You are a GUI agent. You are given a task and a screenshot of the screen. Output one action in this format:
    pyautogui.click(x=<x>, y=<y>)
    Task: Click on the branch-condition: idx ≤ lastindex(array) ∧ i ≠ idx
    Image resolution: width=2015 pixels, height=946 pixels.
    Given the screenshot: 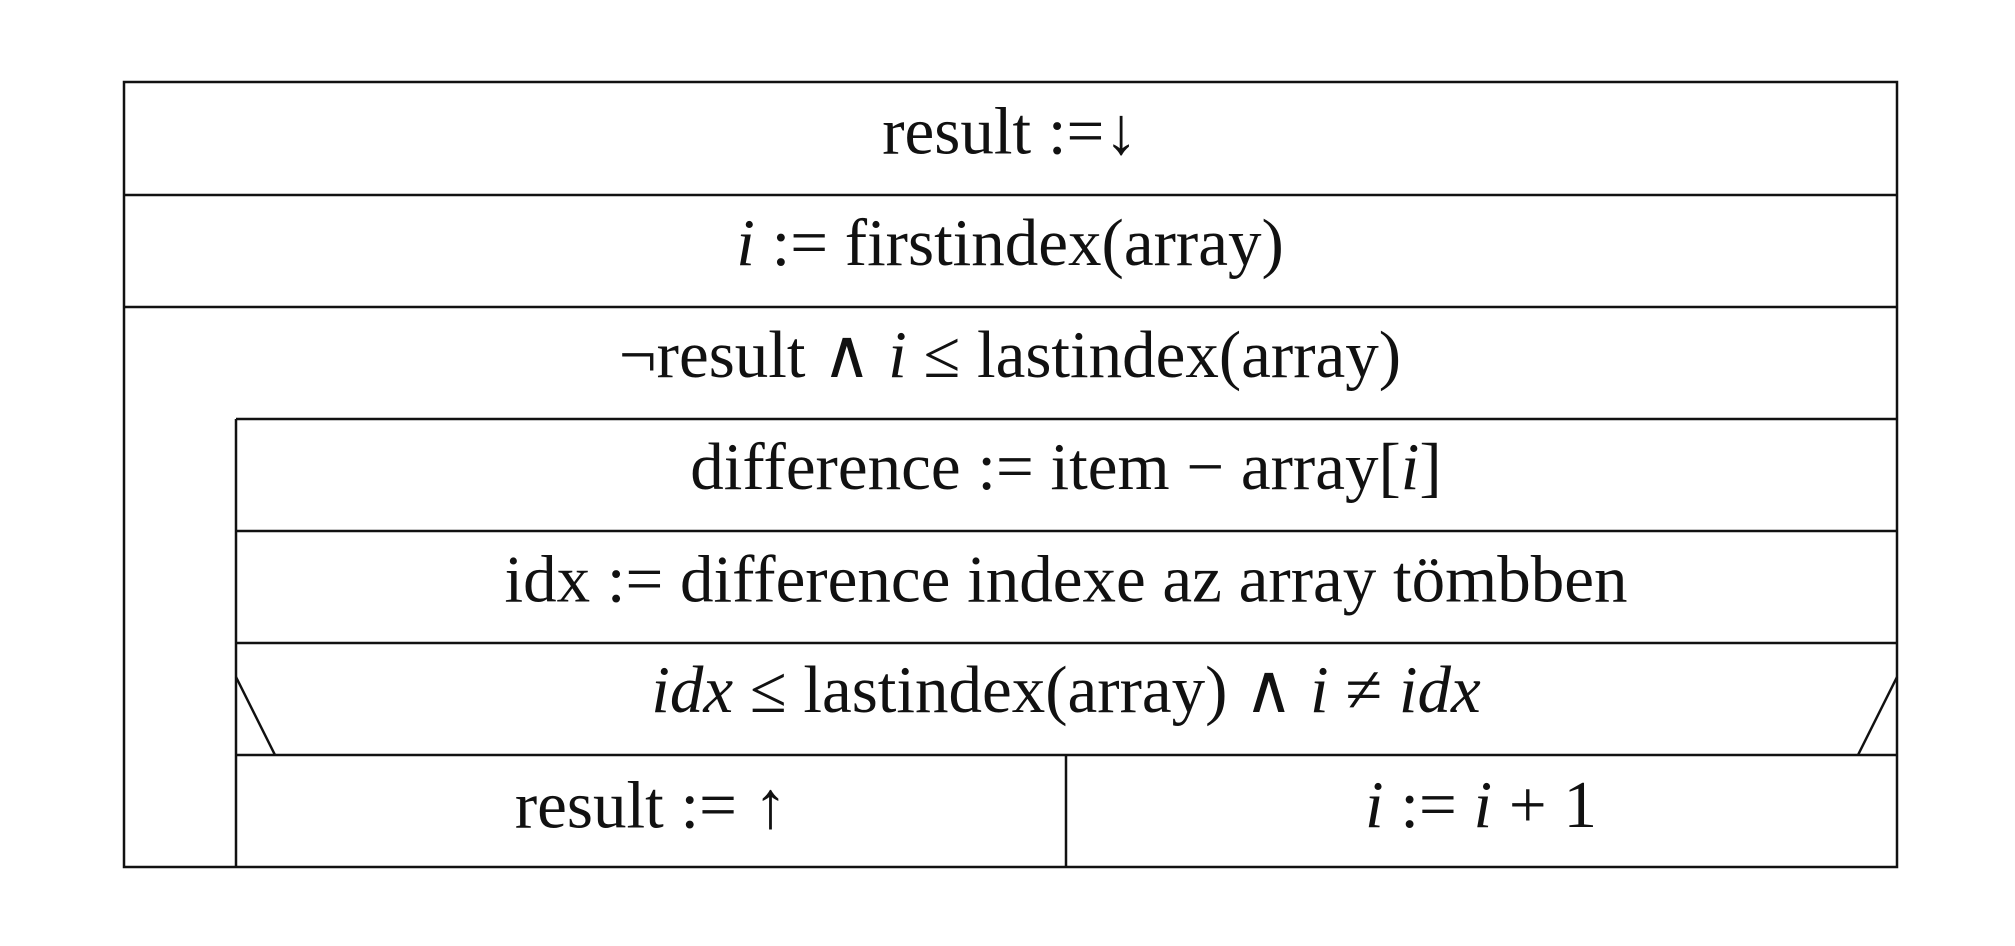 What is the action you would take?
    pyautogui.click(x=1066, y=690)
    